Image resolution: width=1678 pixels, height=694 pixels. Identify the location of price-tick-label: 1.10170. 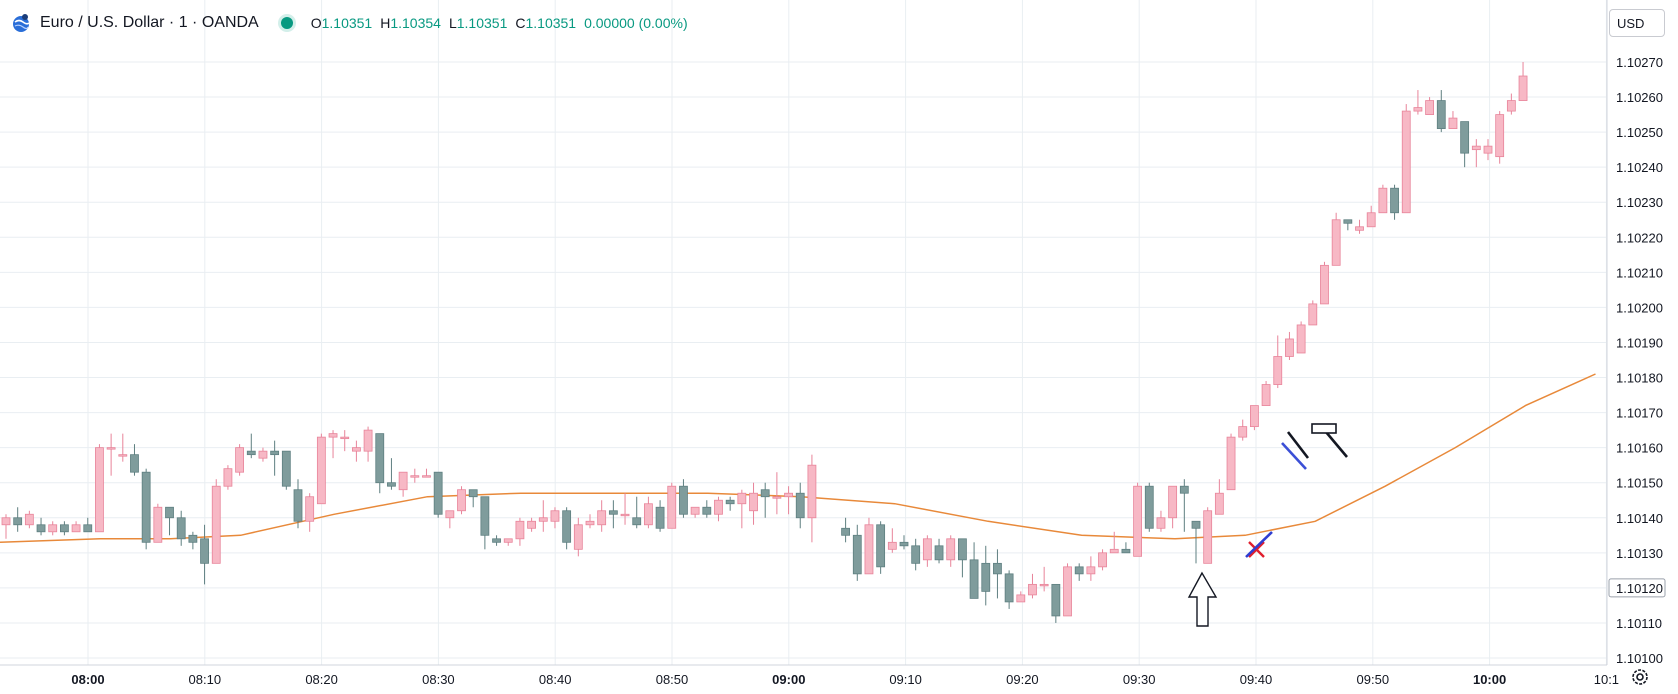
(1639, 413).